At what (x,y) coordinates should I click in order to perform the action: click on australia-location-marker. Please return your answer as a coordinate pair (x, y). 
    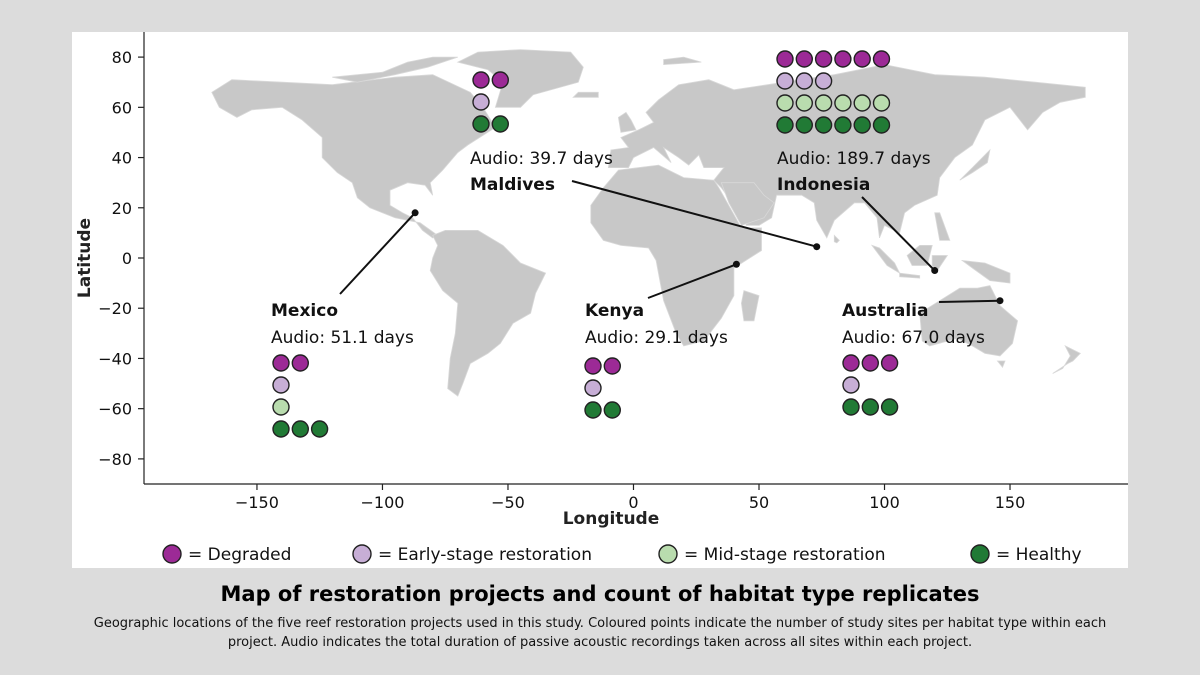
    Looking at the image, I should click on (1000, 301).